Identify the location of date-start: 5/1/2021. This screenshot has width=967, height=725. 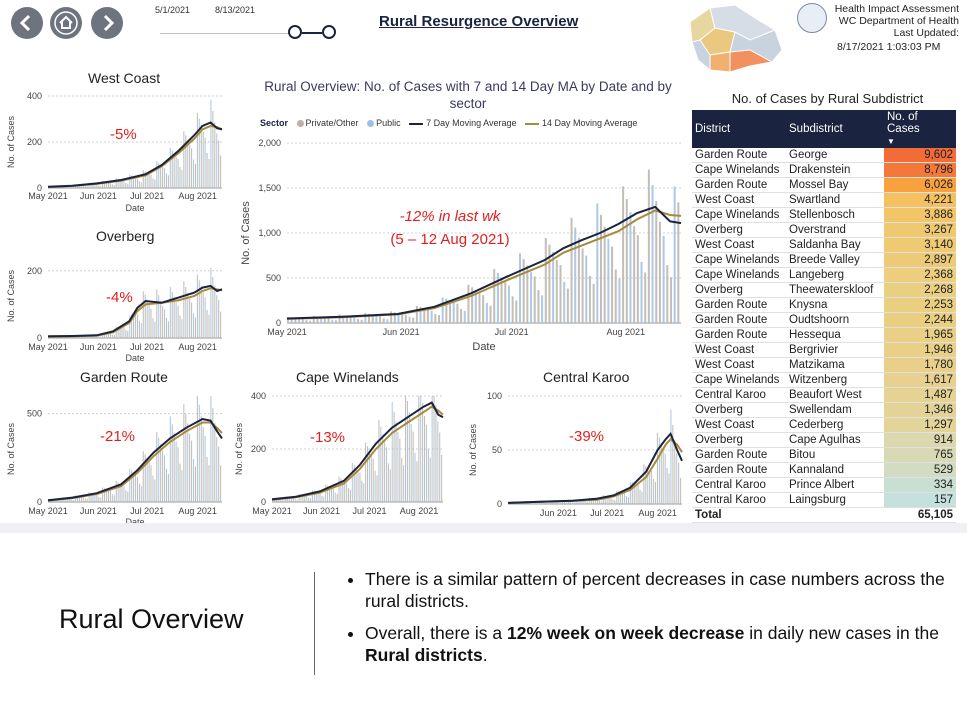
(173, 10).